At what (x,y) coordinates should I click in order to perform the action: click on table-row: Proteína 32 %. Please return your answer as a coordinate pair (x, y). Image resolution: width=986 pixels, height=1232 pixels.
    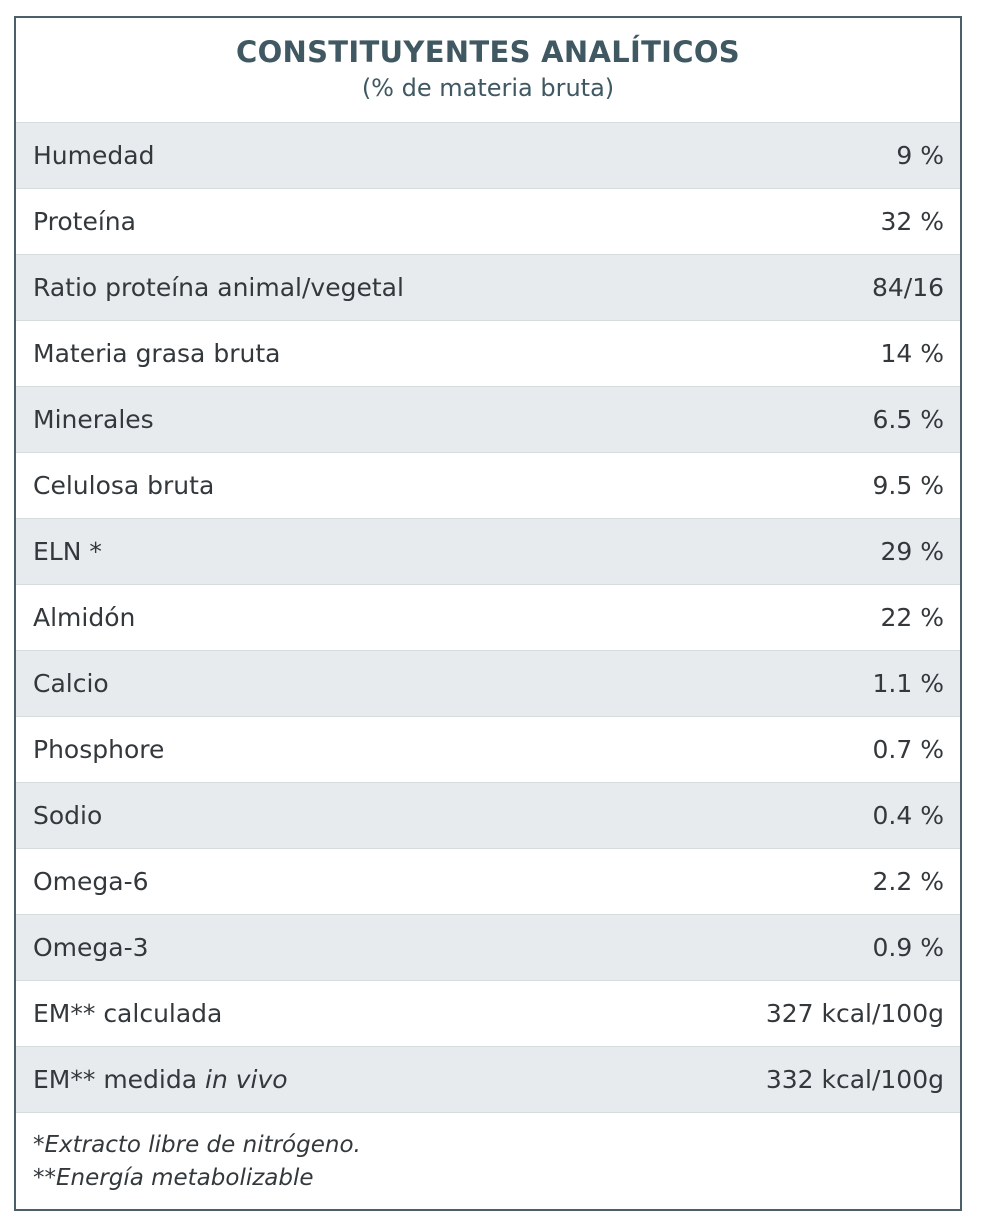
    Looking at the image, I should click on (488, 222).